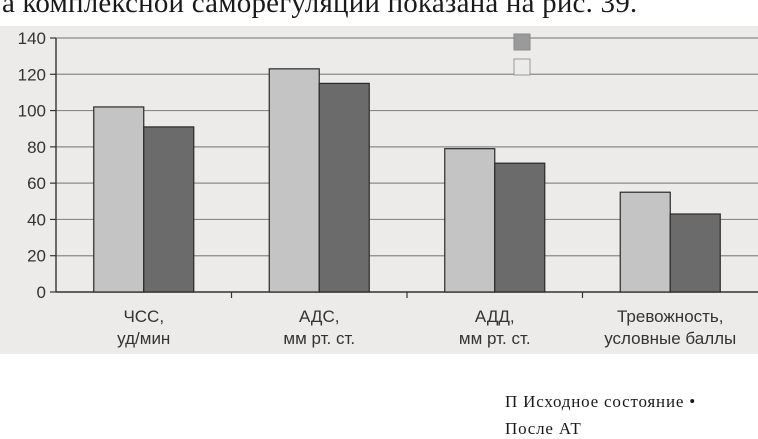 This screenshot has height=439, width=758. Describe the element at coordinates (41, 292) in the screenshot. I see `y-tick-label: 0` at that location.